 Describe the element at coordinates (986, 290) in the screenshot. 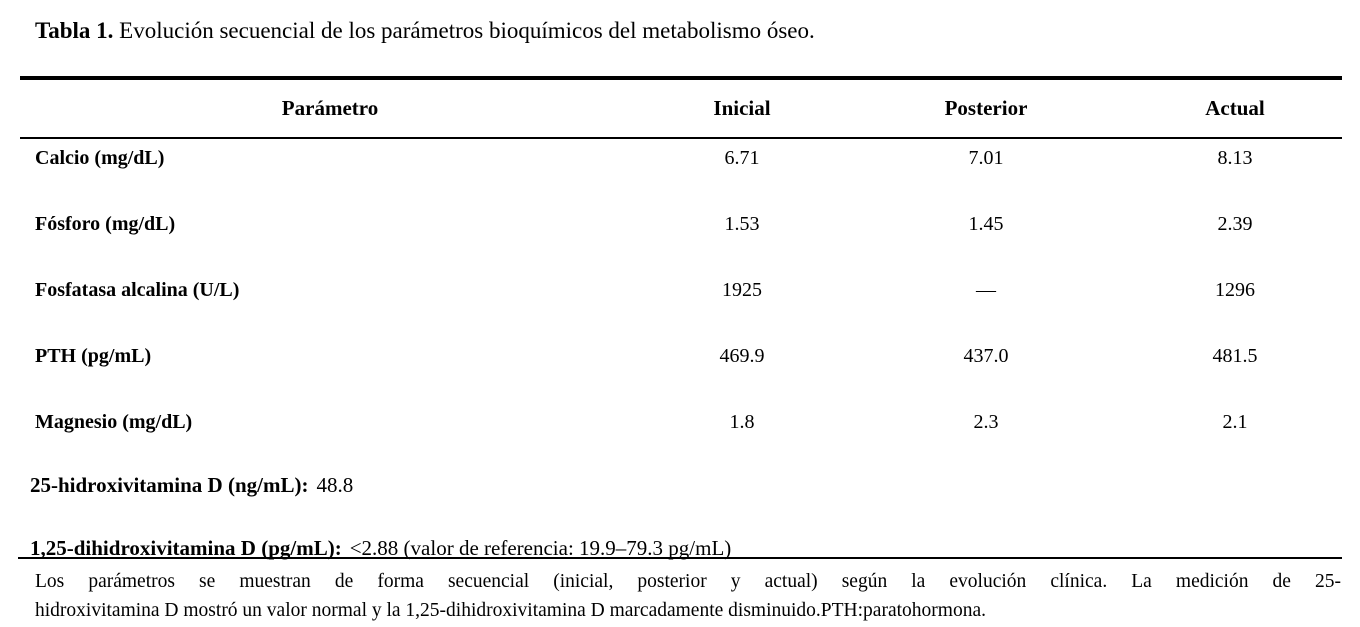

I see `value-fosfatasa-posterior: —` at that location.